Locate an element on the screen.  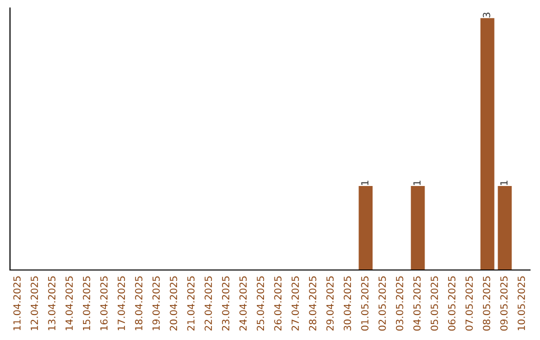
x-tick-label: 15.04.2025 is located at coordinates (86, 303).